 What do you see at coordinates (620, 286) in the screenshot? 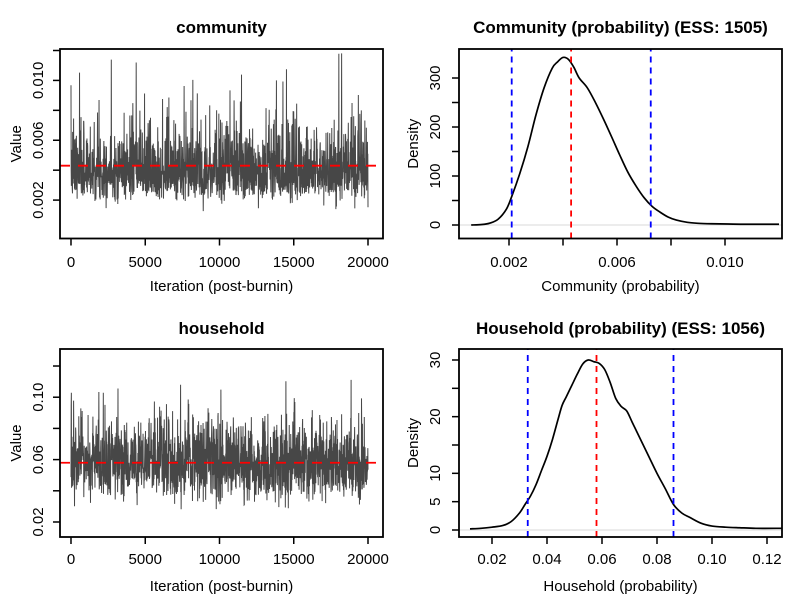
I see `x-axis-label: Community (probability)` at bounding box center [620, 286].